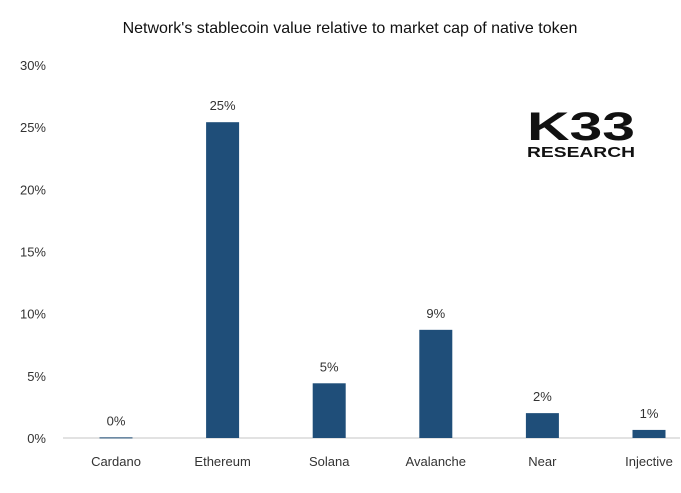 This screenshot has width=681, height=493. I want to click on bar-avalanche, so click(436, 383).